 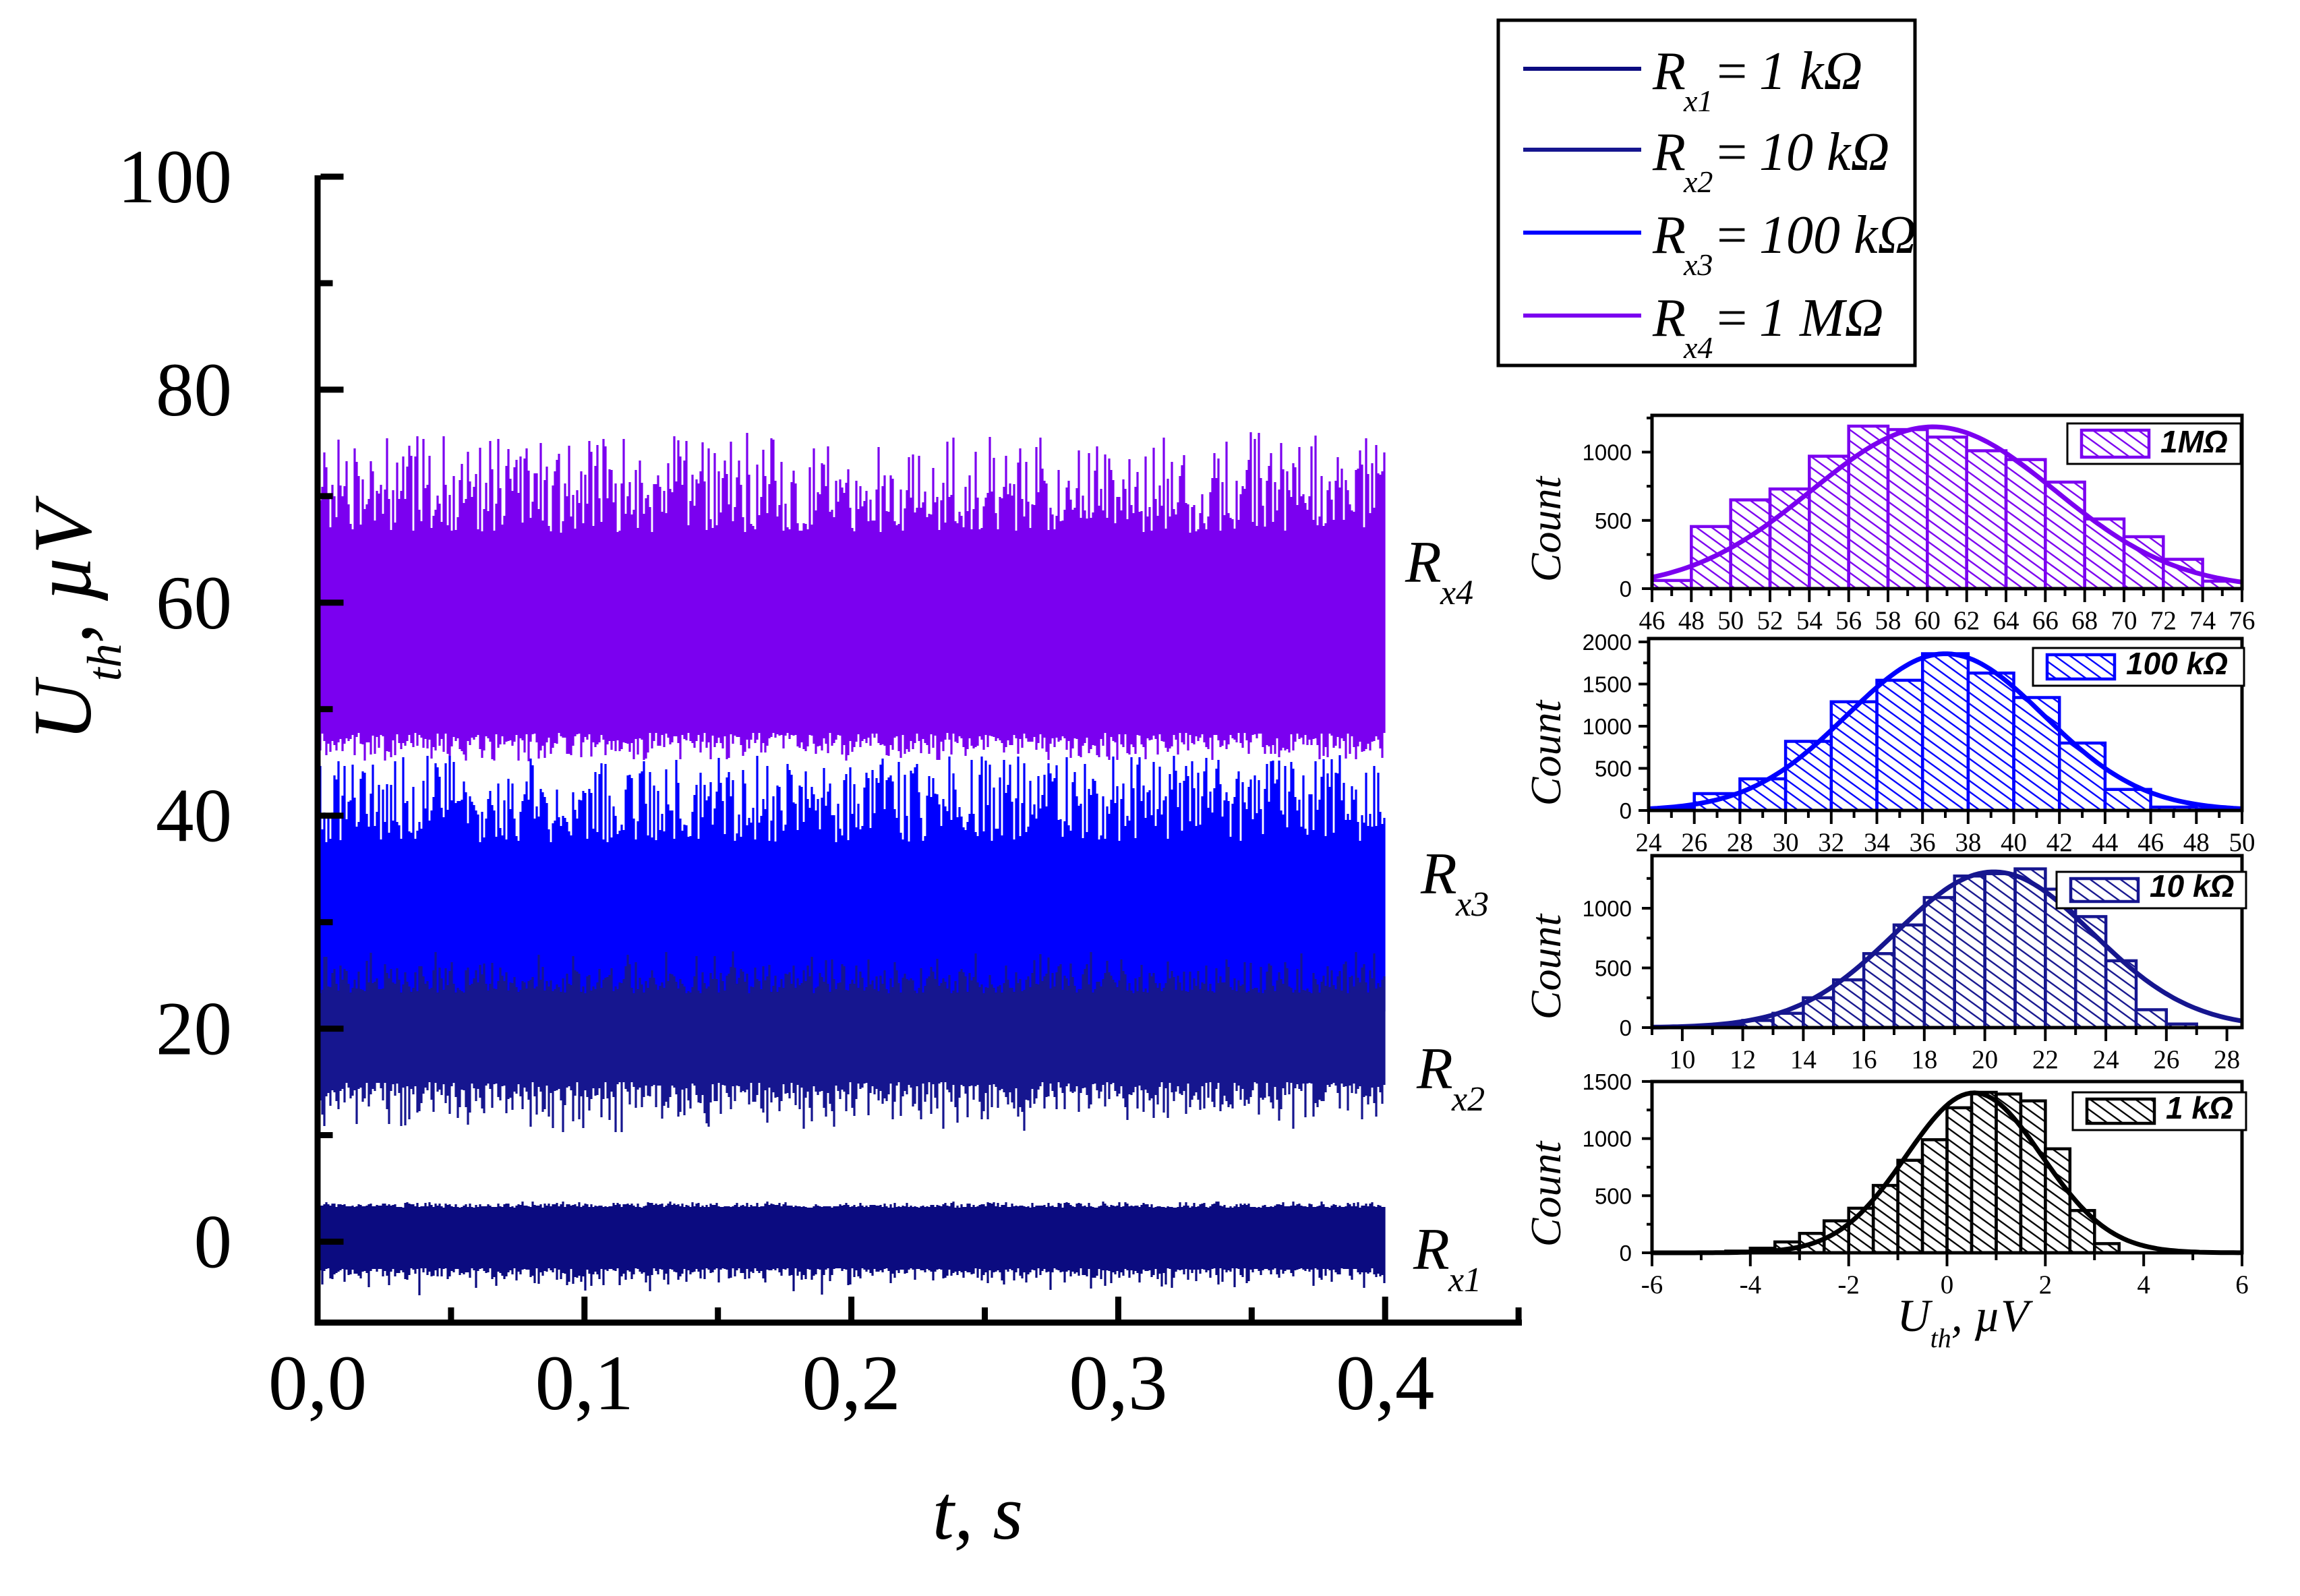 I want to click on svg-text: 10, so click(x=1682, y=1059).